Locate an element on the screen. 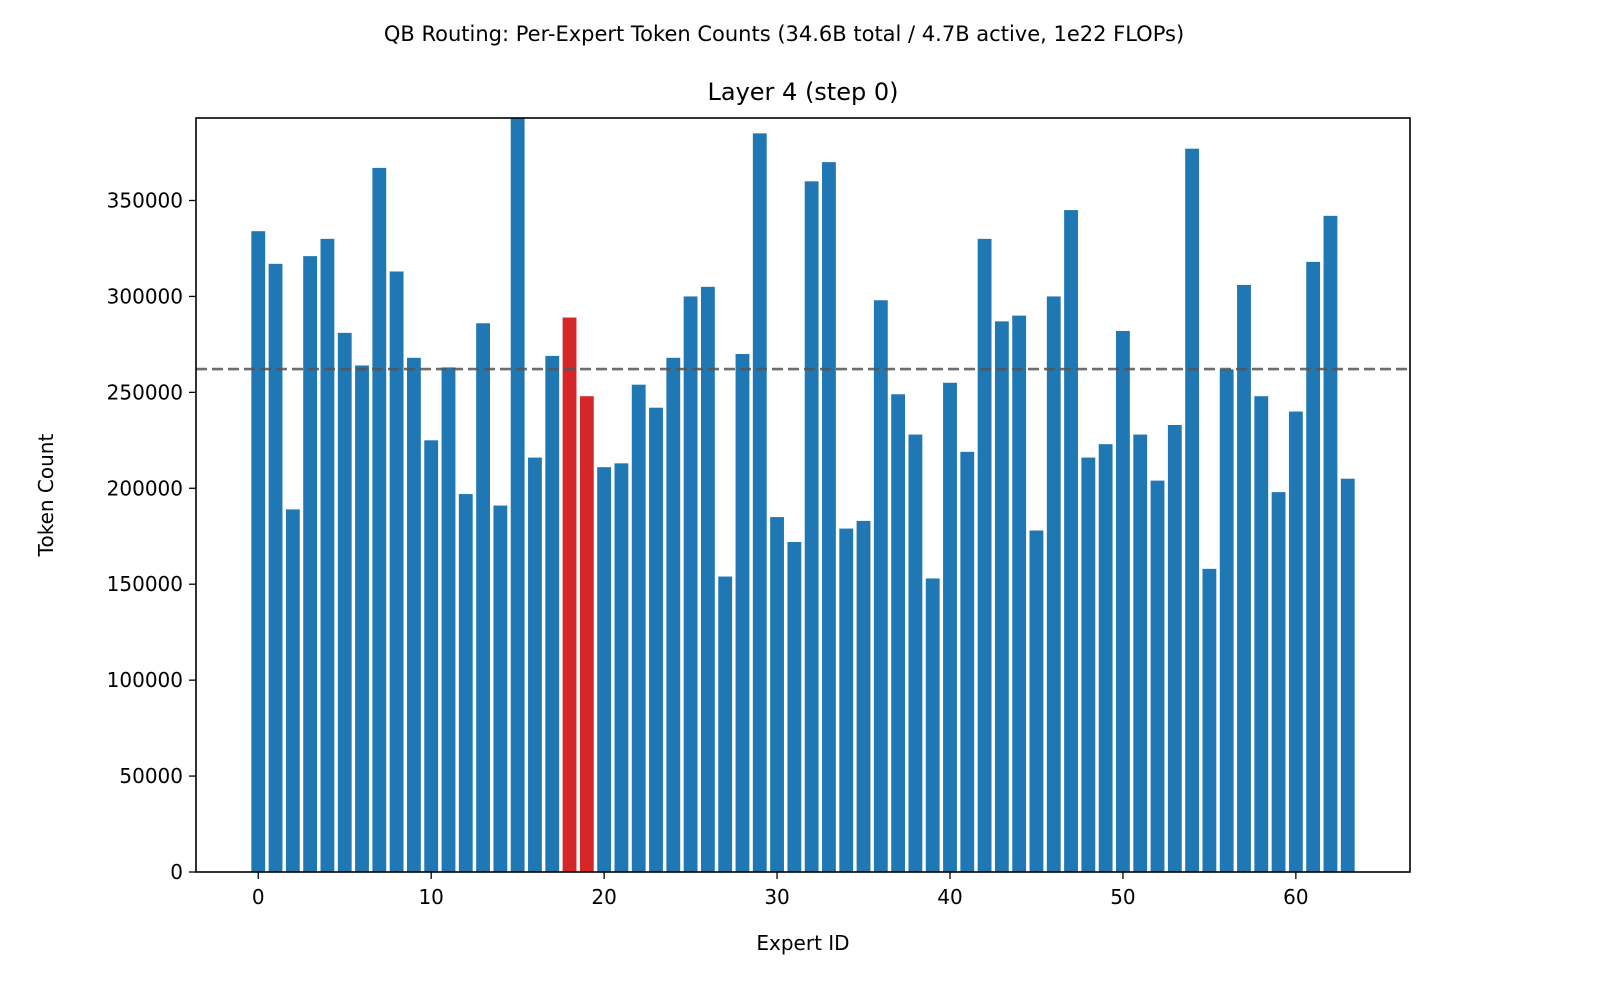 The height and width of the screenshot is (1000, 1600). y-tick-label: 0 is located at coordinates (176, 872).